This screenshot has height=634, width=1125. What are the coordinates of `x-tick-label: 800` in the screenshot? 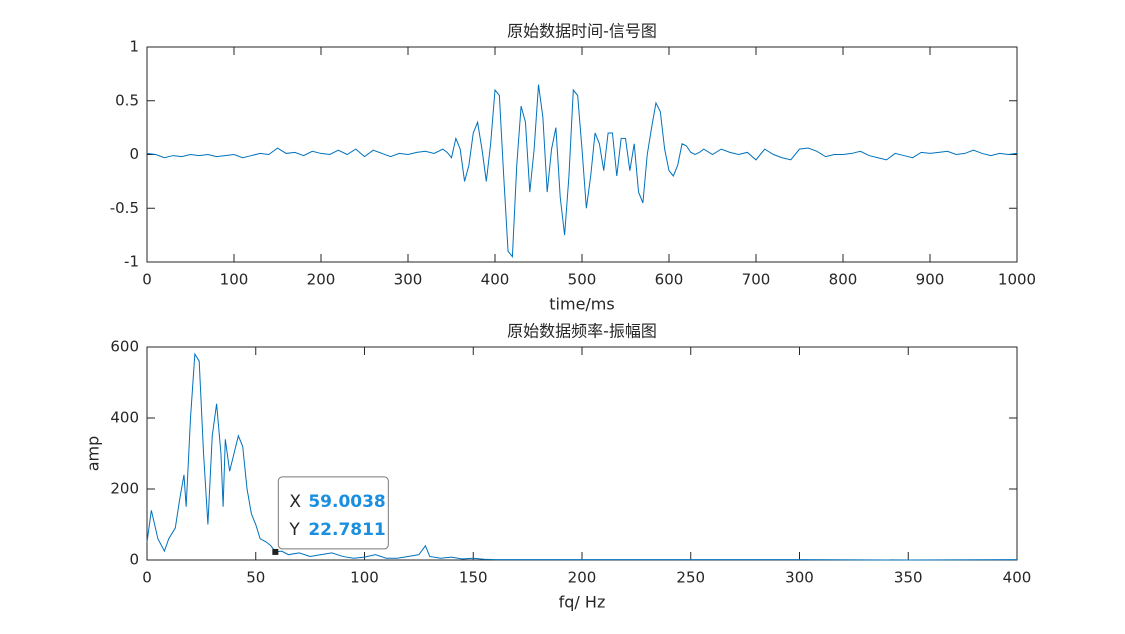 It's located at (843, 280).